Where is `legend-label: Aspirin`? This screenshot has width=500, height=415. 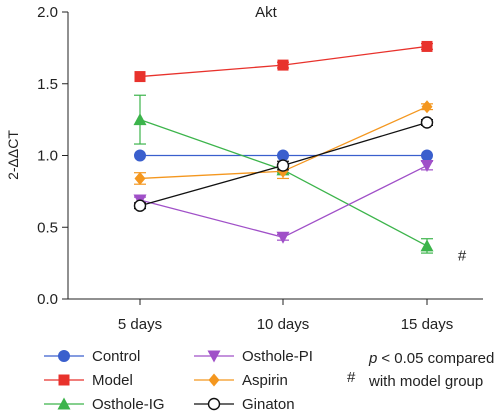
legend-label: Aspirin is located at coordinates (265, 380).